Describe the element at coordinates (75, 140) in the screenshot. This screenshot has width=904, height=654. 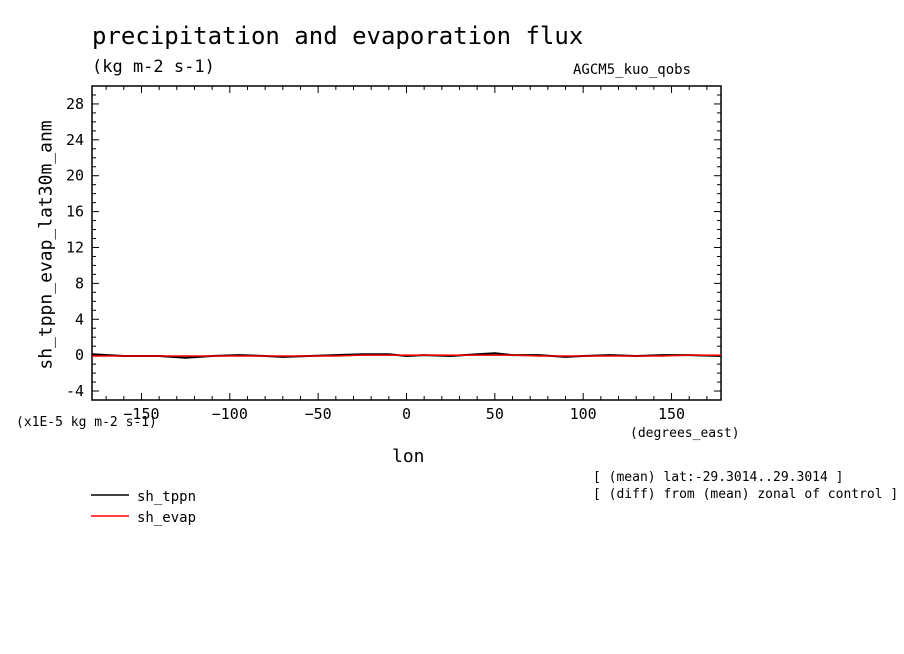
I see `y-tick-label: 24` at that location.